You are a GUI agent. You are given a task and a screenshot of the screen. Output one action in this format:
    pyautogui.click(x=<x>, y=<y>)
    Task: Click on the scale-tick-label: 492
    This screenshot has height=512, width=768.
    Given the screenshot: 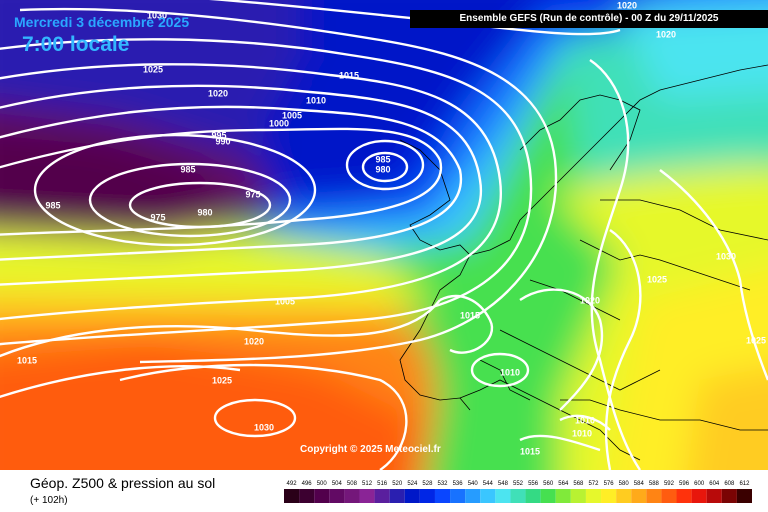 What is the action you would take?
    pyautogui.click(x=292, y=484)
    